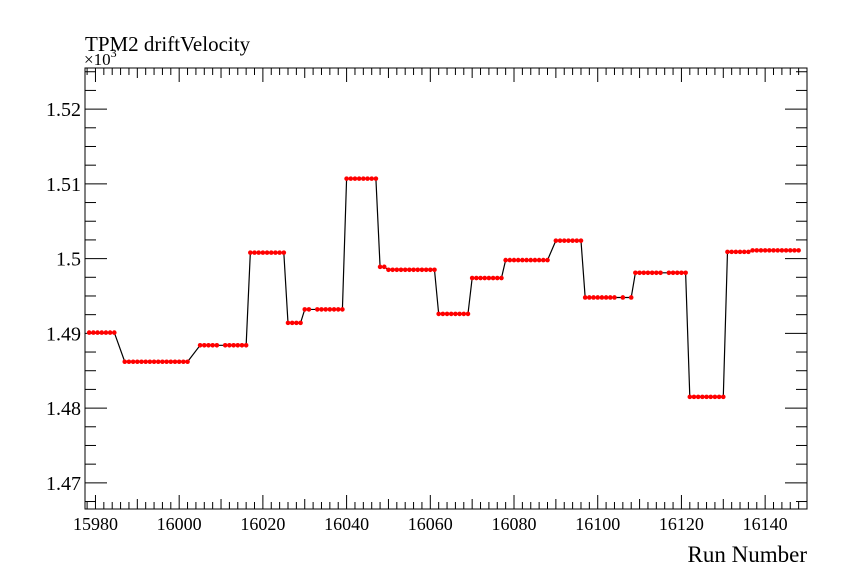 Image resolution: width=851 pixels, height=567 pixels. I want to click on chart-title: TPM2 driftVelocity, so click(168, 44).